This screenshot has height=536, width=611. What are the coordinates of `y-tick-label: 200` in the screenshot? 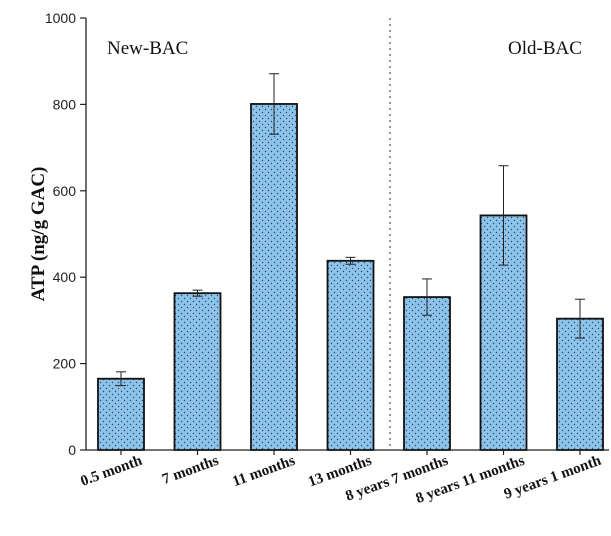 It's located at (65, 364).